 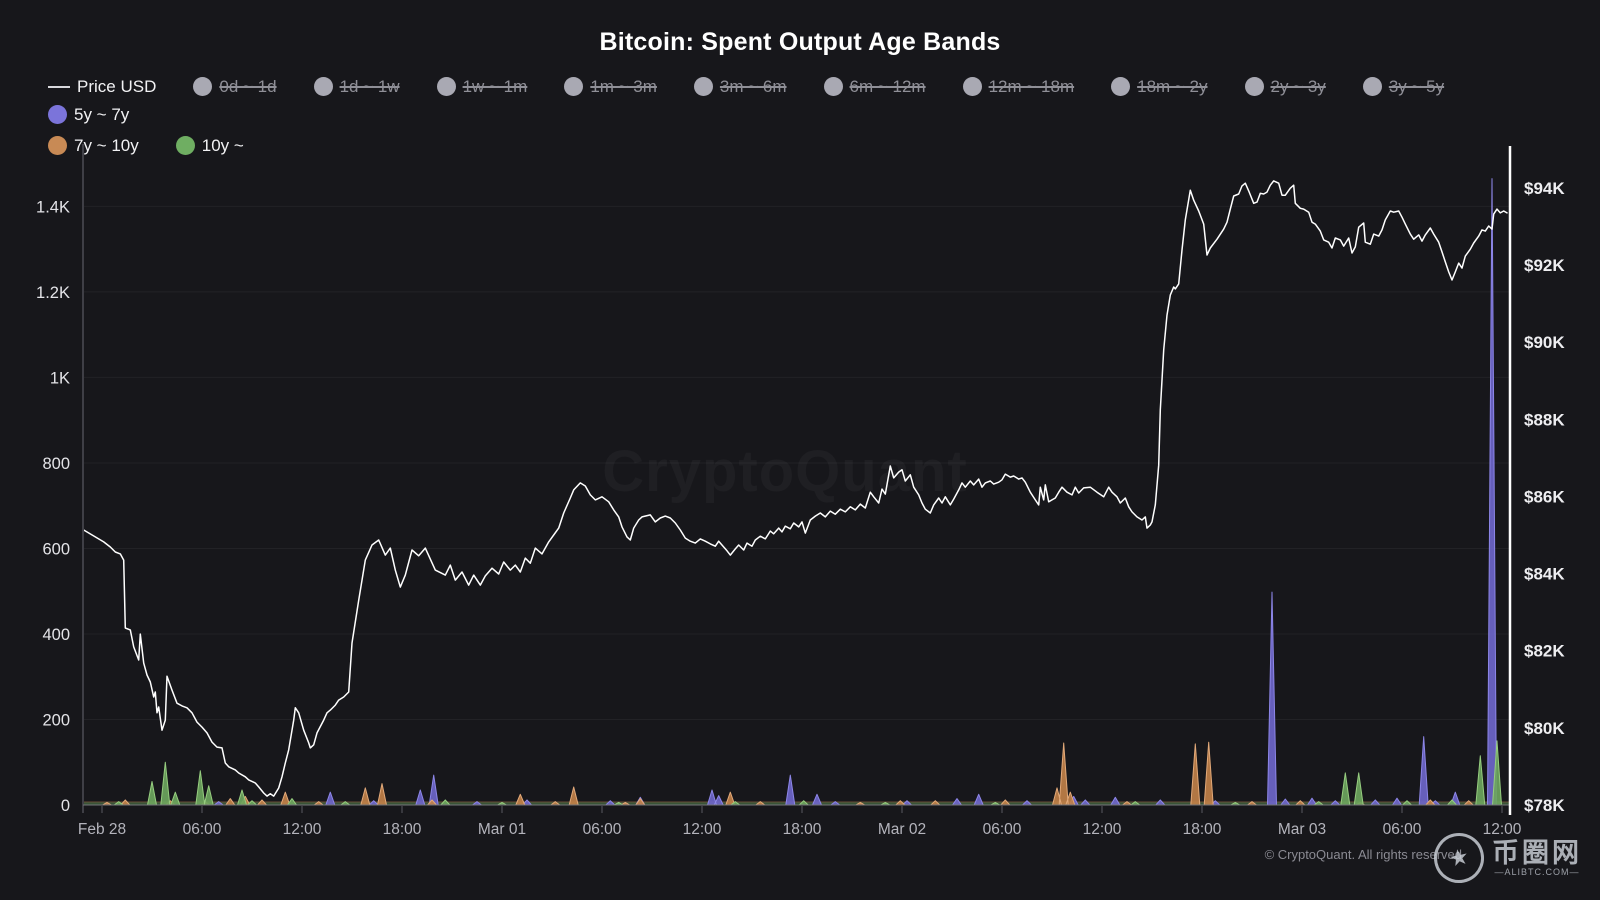 I want to click on baseline-strip-green, so click(x=796, y=803).